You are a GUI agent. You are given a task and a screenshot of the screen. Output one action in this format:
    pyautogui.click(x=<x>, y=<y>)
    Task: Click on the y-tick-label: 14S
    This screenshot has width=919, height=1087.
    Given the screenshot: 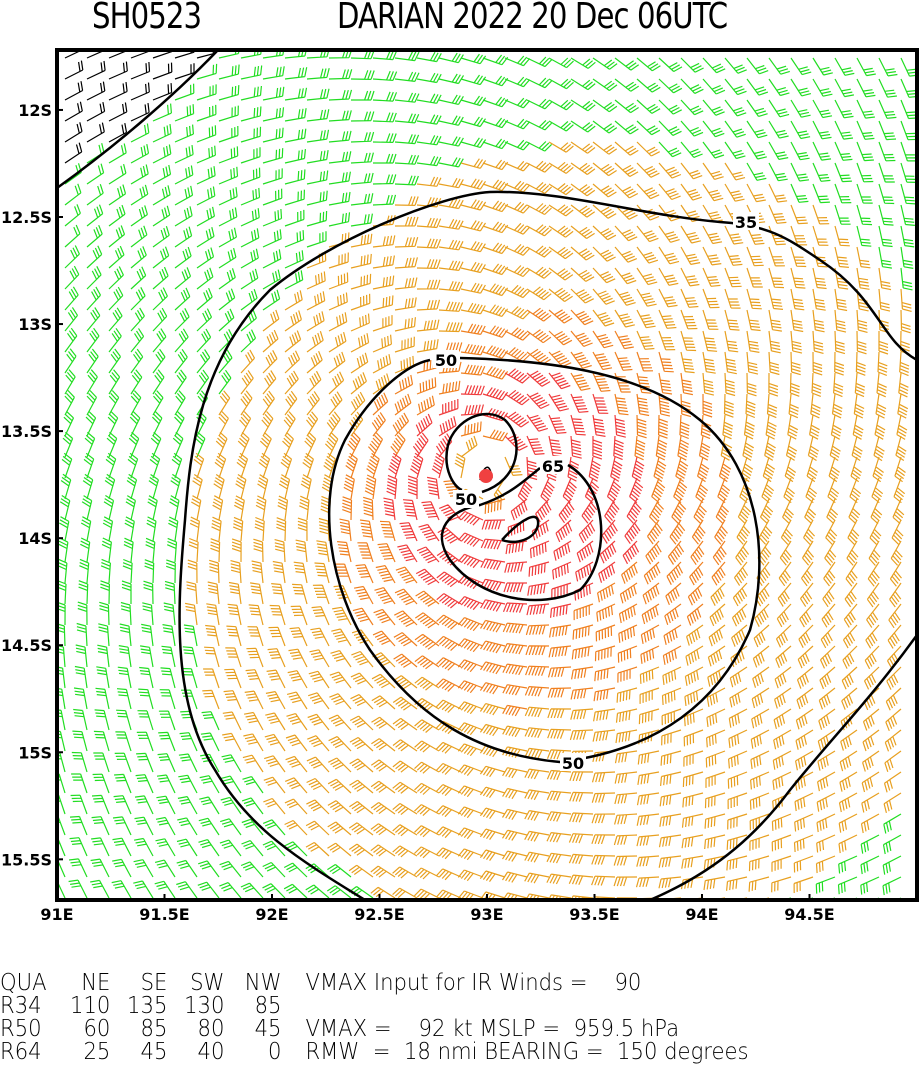 What is the action you would take?
    pyautogui.click(x=35, y=538)
    